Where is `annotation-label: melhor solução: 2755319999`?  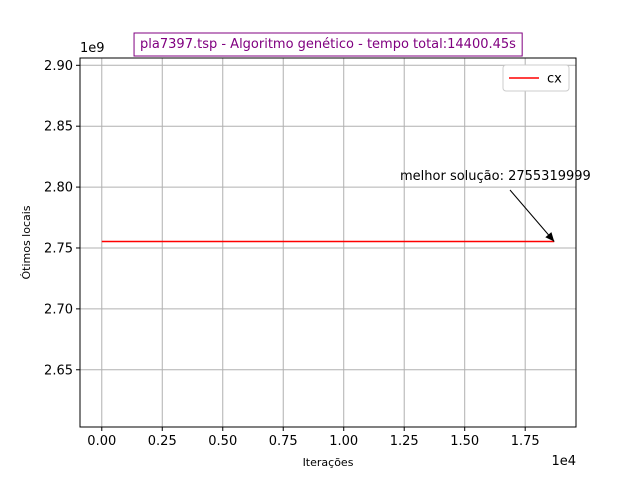
annotation-label: melhor solução: 2755319999 is located at coordinates (495, 176).